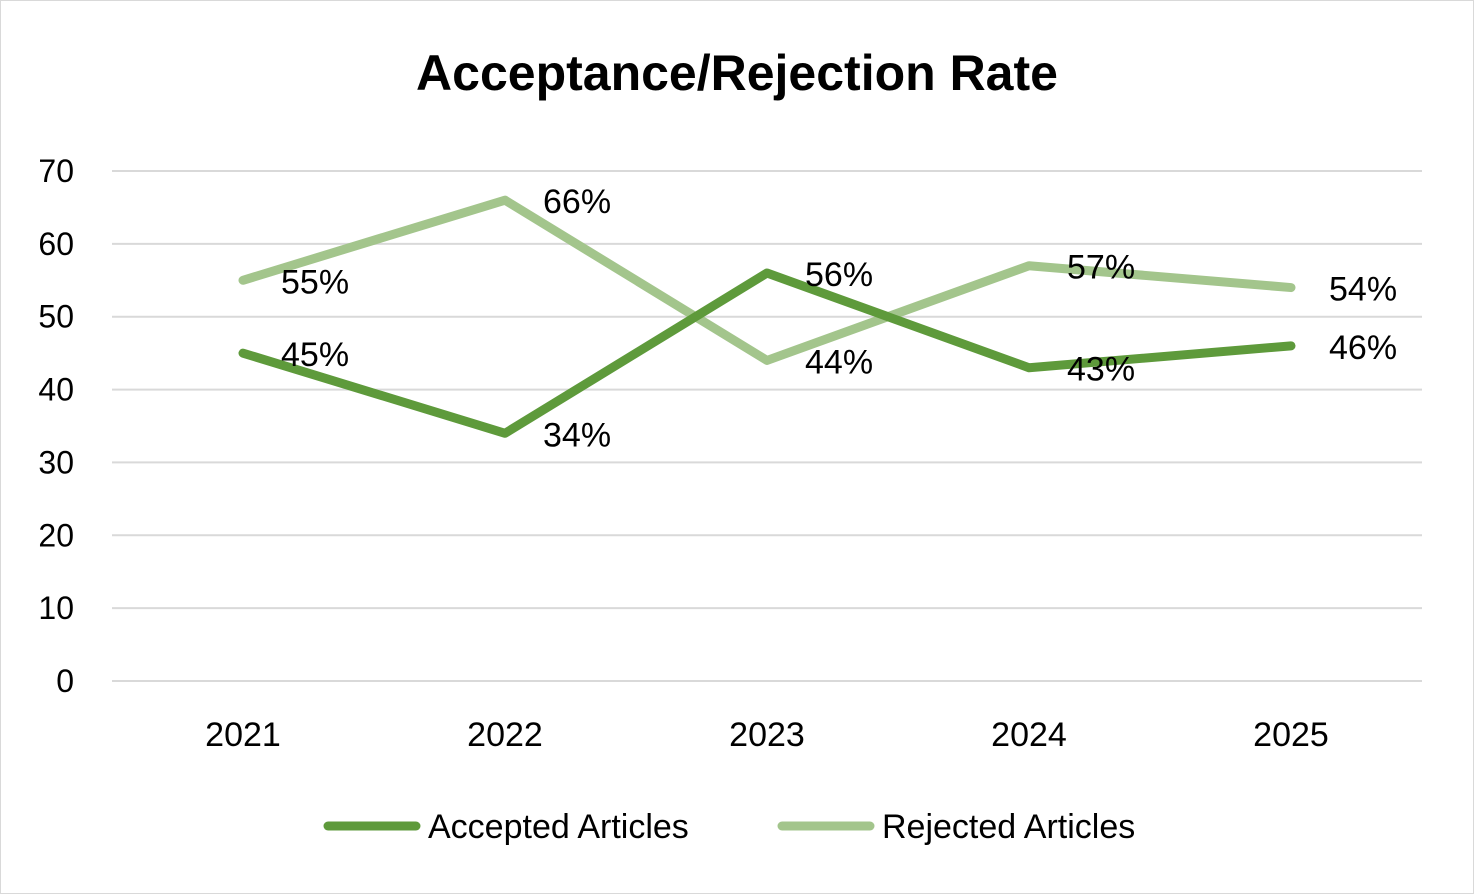 The image size is (1474, 894). What do you see at coordinates (767, 280) in the screenshot?
I see `series-line-rejected-articles` at bounding box center [767, 280].